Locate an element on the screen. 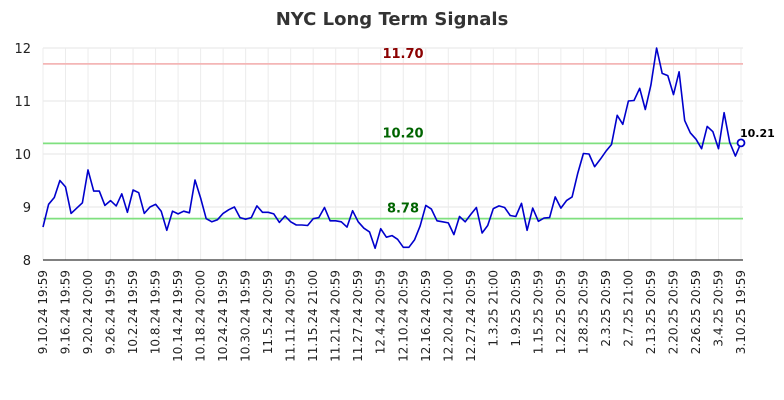 Image resolution: width=784 pixels, height=400 pixels. x-tick-label: 11.15.24 21:00 is located at coordinates (313, 316).